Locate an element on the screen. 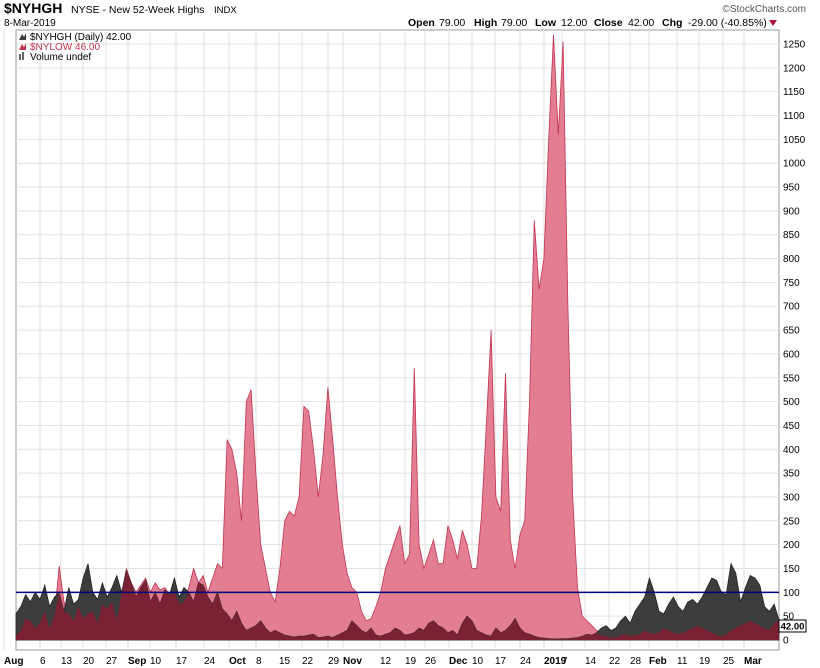 This screenshot has height=668, width=820. overlap-area is located at coordinates (397, 605).